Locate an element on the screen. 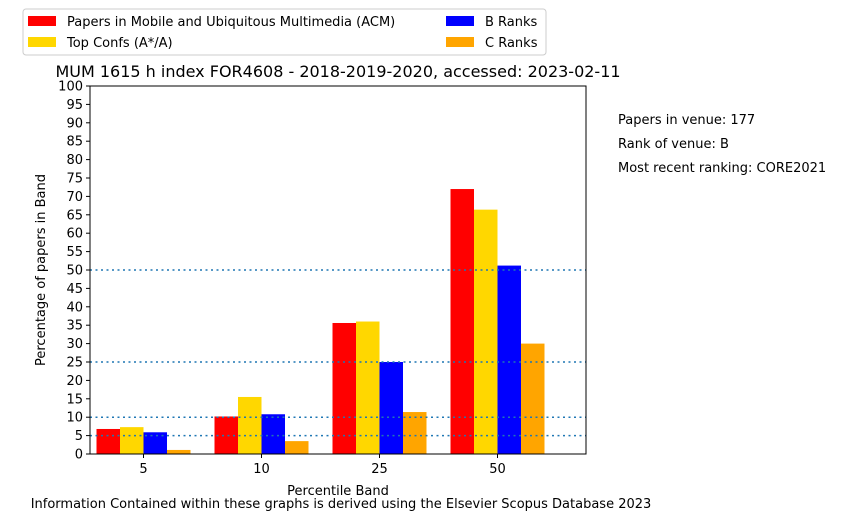 This screenshot has width=850, height=520. y-tick-label: 100 is located at coordinates (70, 87).